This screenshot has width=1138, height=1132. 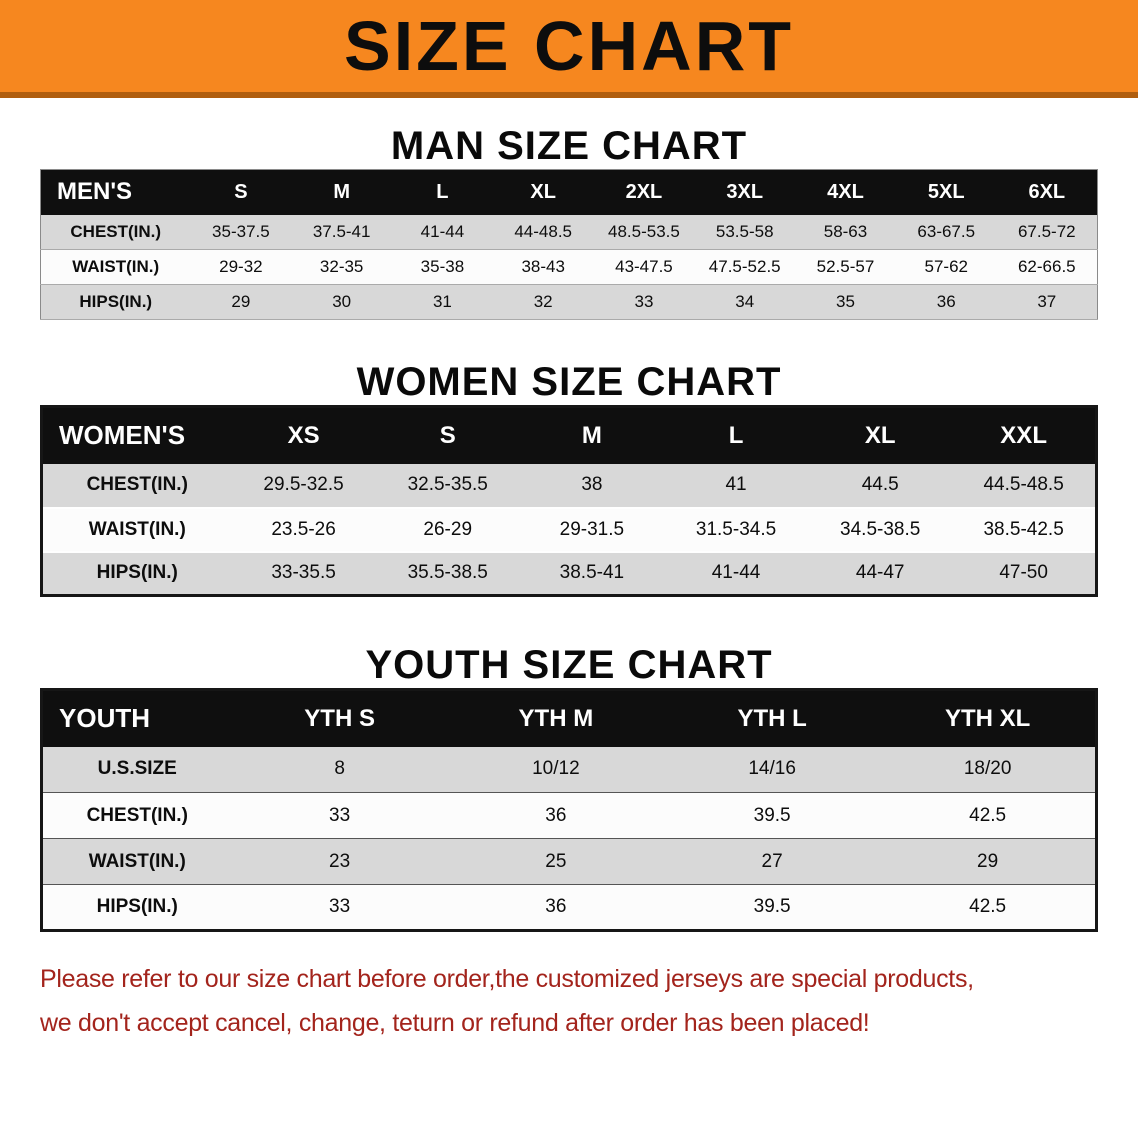 What do you see at coordinates (988, 861) in the screenshot?
I see `cell: 29` at bounding box center [988, 861].